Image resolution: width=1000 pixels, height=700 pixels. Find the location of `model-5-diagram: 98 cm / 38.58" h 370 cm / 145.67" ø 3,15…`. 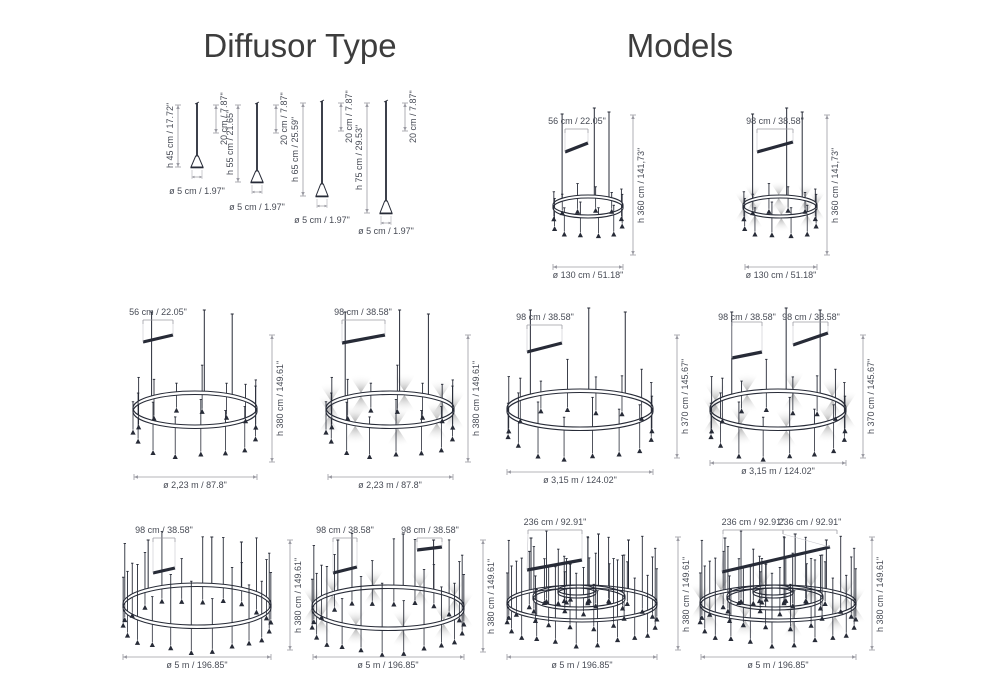

model-5-diagram: 98 cm / 38.58" h 370 cm / 145.67" ø 3,15… is located at coordinates (592, 396).